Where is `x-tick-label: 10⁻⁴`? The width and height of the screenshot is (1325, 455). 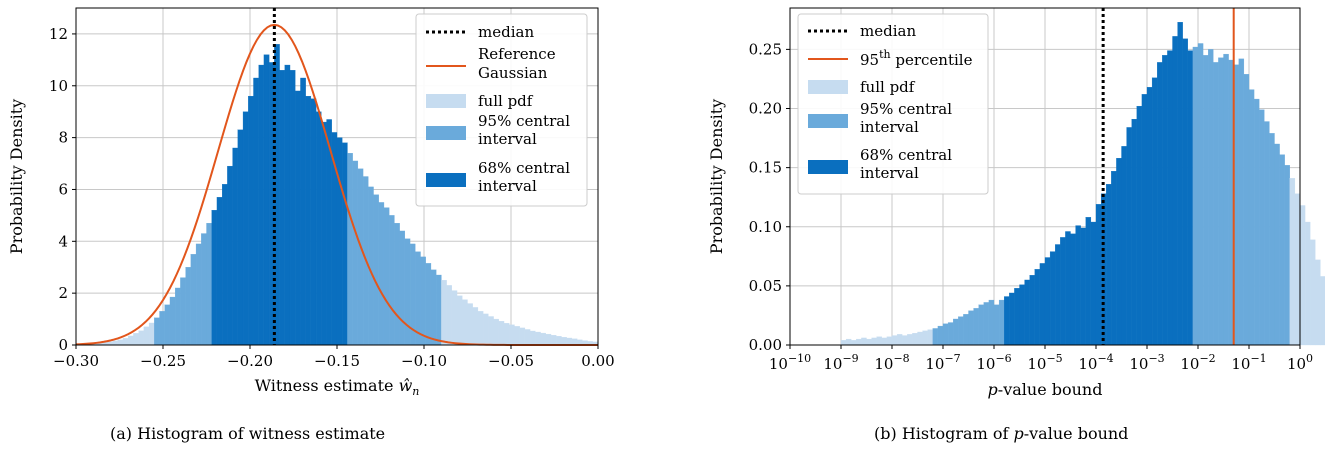
x-tick-label: 10⁻⁴ is located at coordinates (1095, 362).